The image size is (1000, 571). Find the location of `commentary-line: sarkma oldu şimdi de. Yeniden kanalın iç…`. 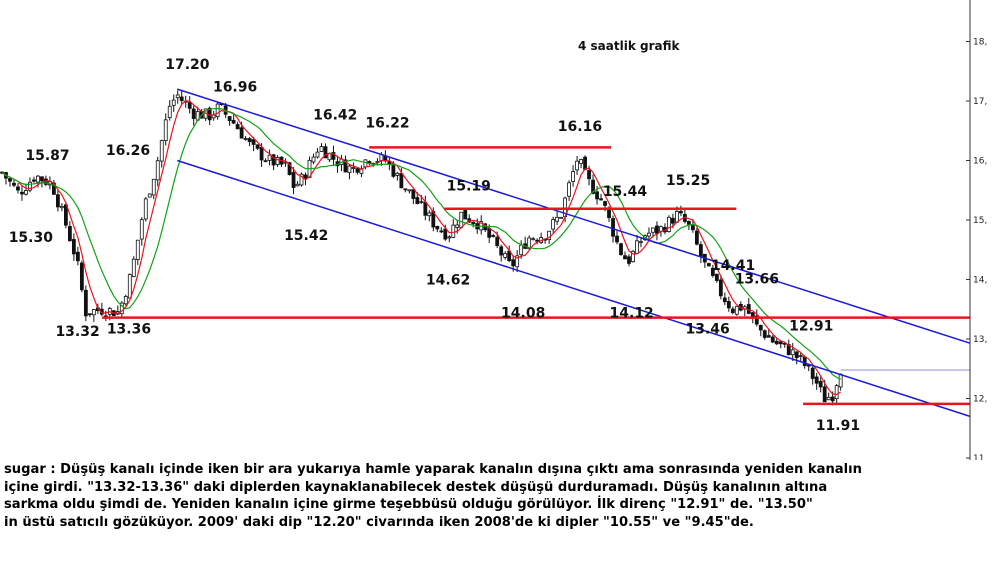

commentary-line: sarkma oldu şimdi de. Yeniden kanalın iç… is located at coordinates (408, 505).